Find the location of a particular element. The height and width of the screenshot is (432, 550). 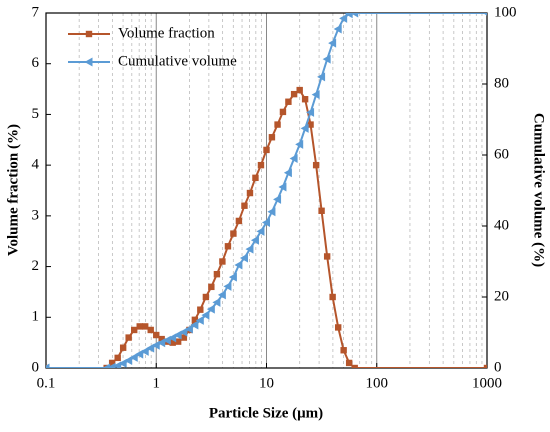

y2-axis-label: Cumulative volume (%) is located at coordinates (539, 190).